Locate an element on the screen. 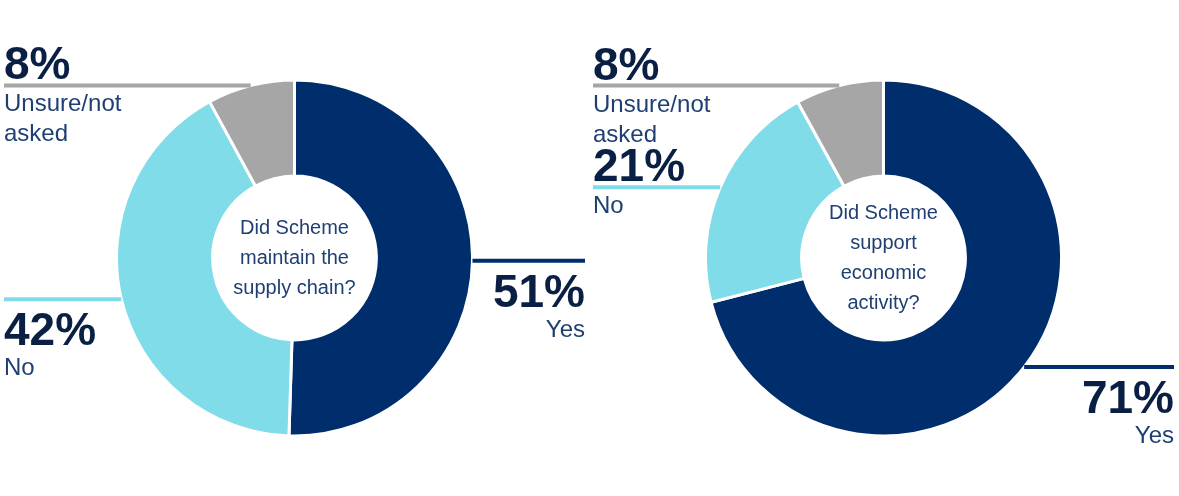  text: Did Scheme maintain the supply chain? is located at coordinates (294, 256).